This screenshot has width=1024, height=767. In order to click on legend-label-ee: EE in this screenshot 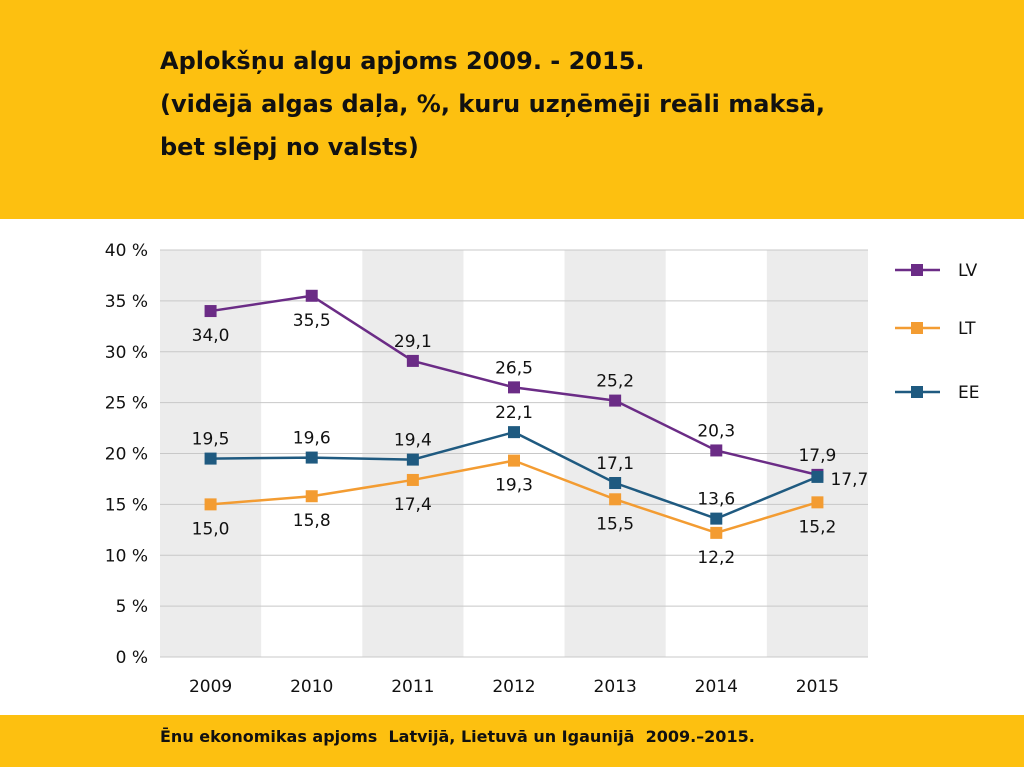, I will do `click(968, 393)`.